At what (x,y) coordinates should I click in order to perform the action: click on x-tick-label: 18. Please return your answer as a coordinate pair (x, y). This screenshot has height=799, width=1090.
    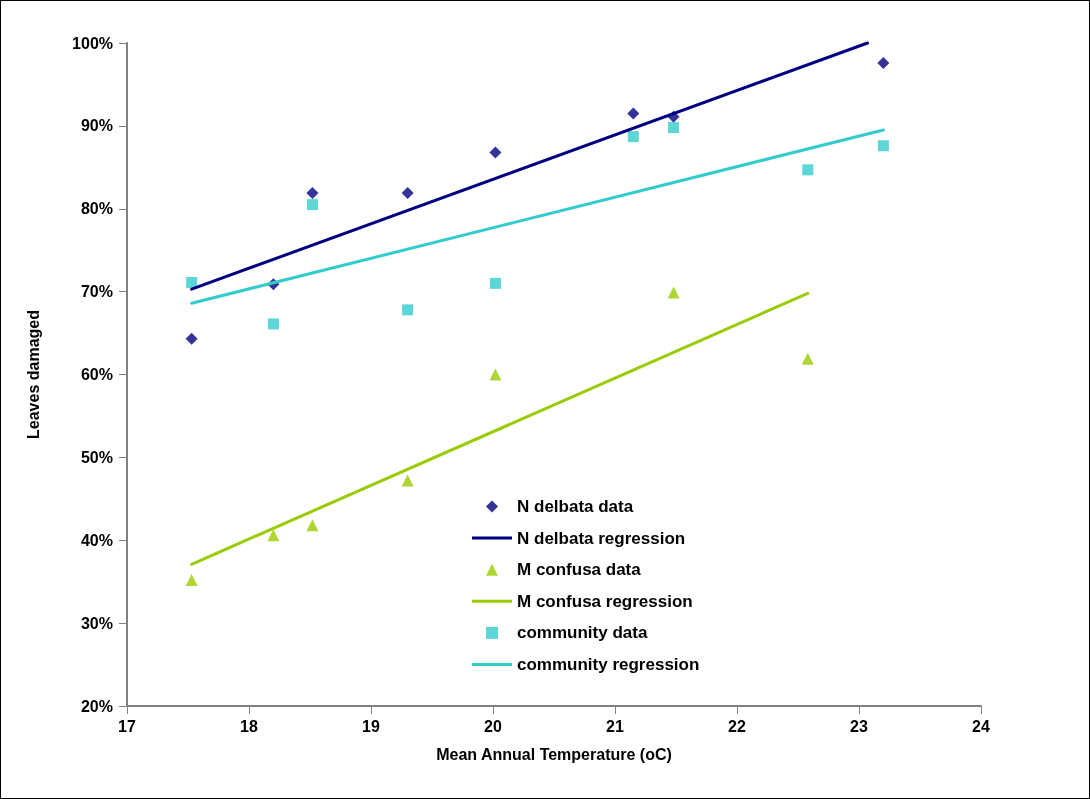
    Looking at the image, I should click on (249, 726).